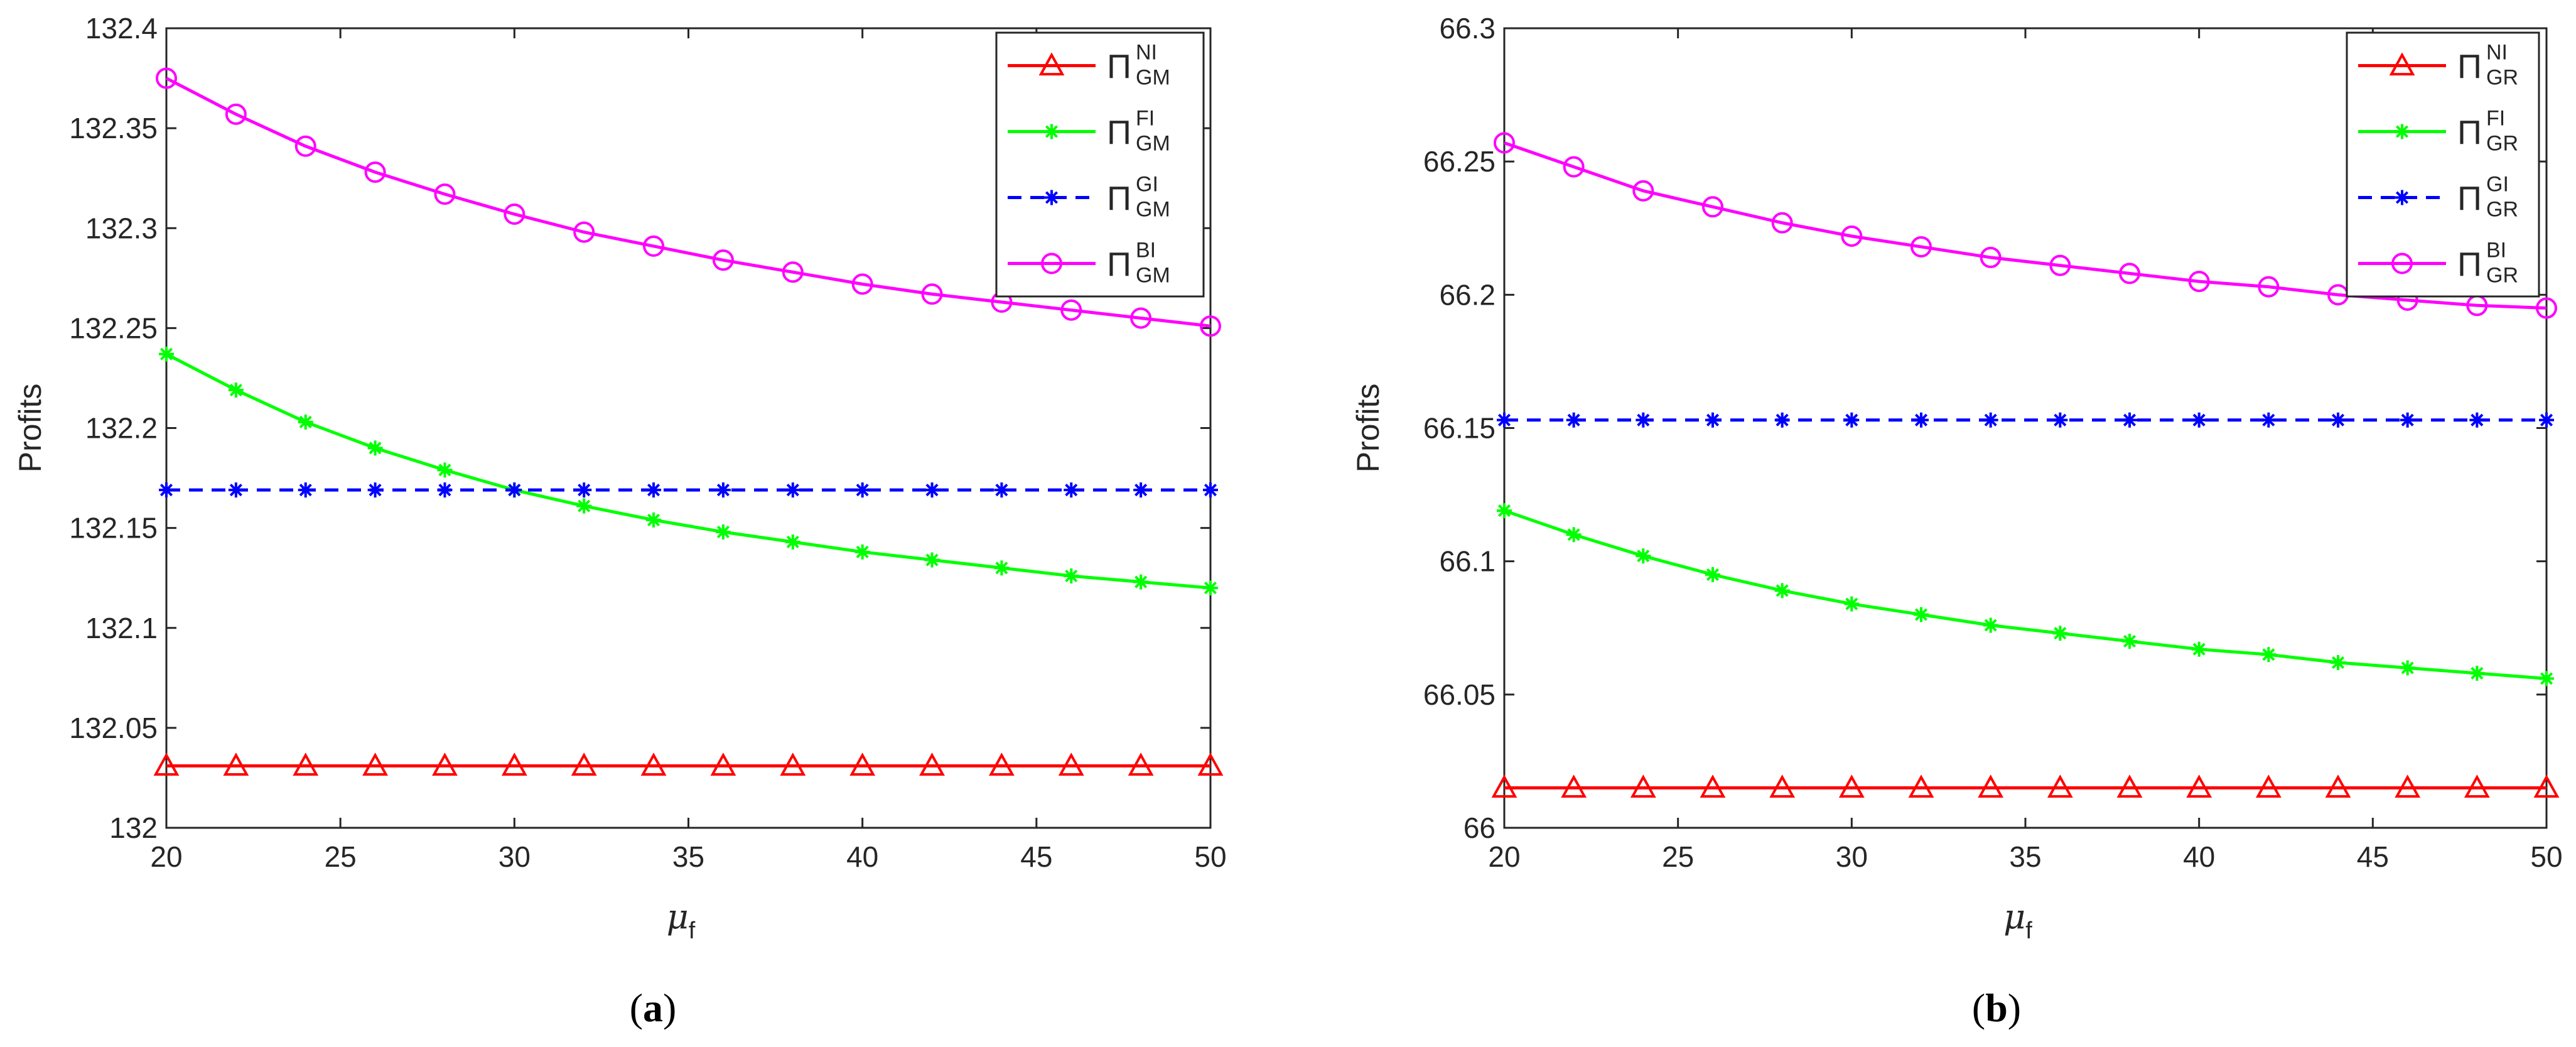 The image size is (2576, 1047). What do you see at coordinates (121, 228) in the screenshot?
I see `y-tick-label: 132.3` at bounding box center [121, 228].